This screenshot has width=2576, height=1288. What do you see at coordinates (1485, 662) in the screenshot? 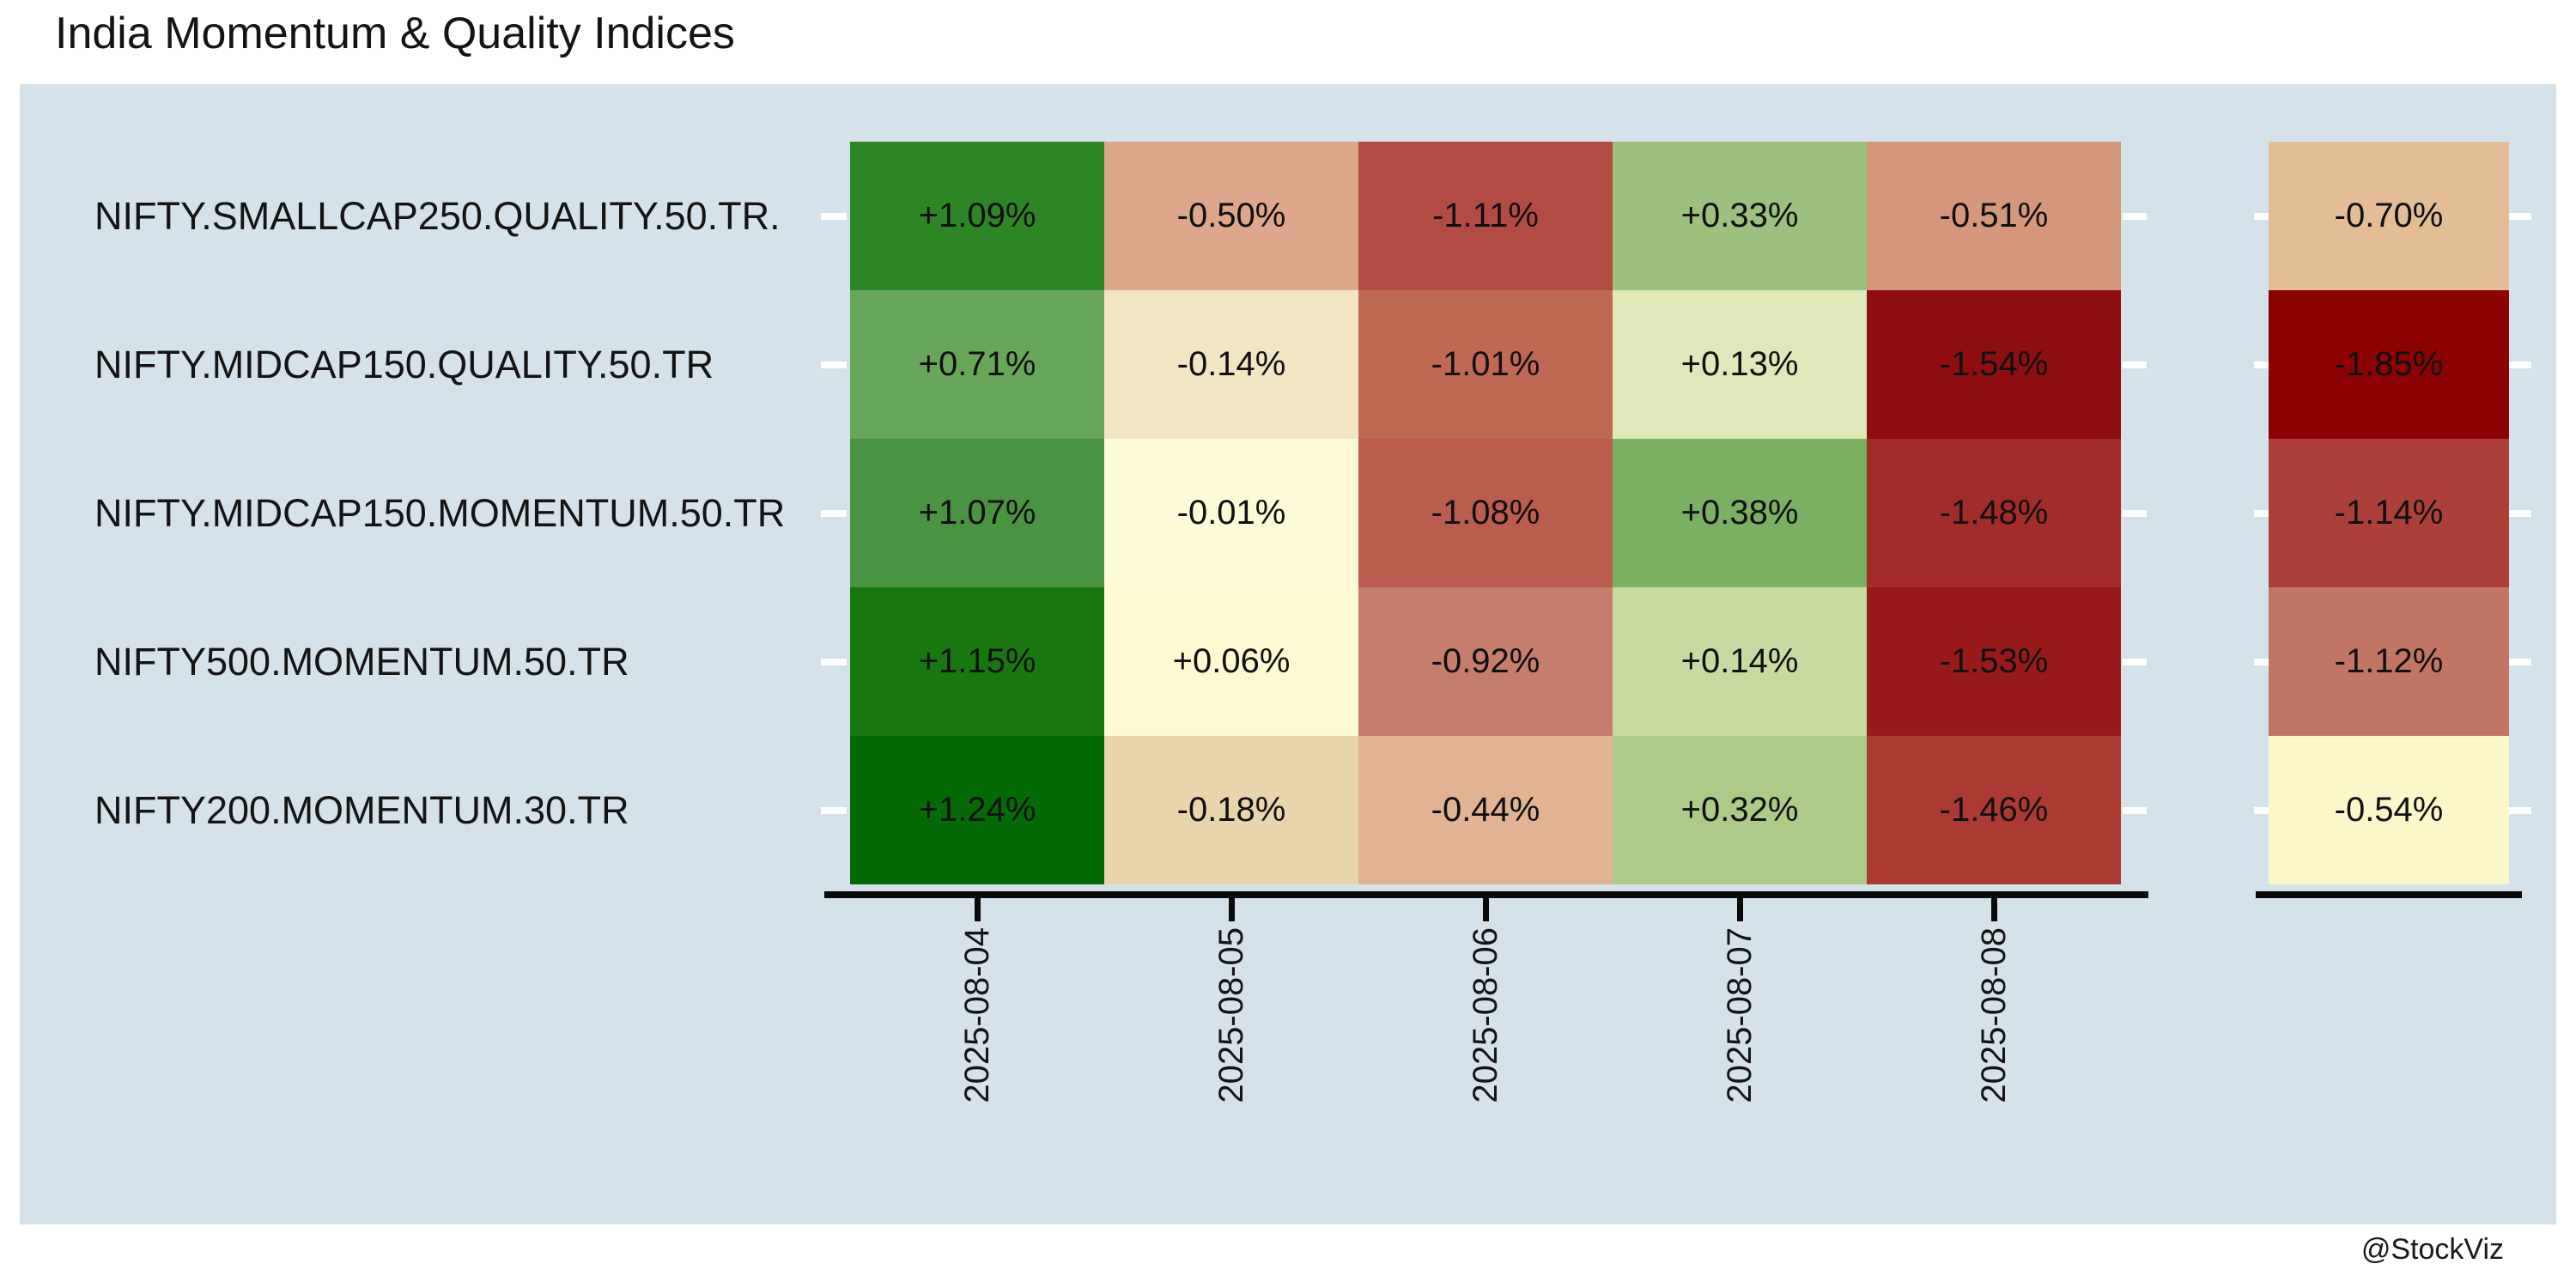
I see `heatmap-cell: -0.92%` at bounding box center [1485, 662].